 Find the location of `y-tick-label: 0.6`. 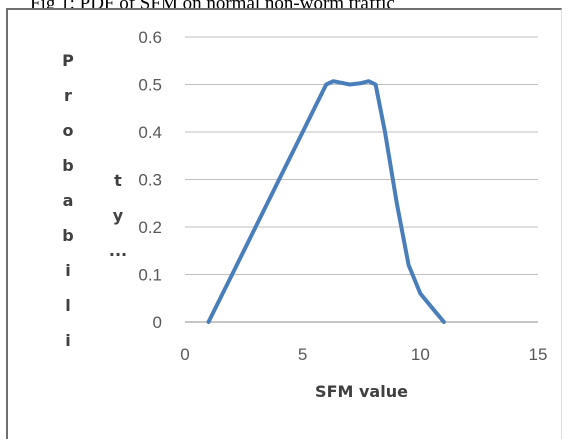

y-tick-label: 0.6 is located at coordinates (150, 37).